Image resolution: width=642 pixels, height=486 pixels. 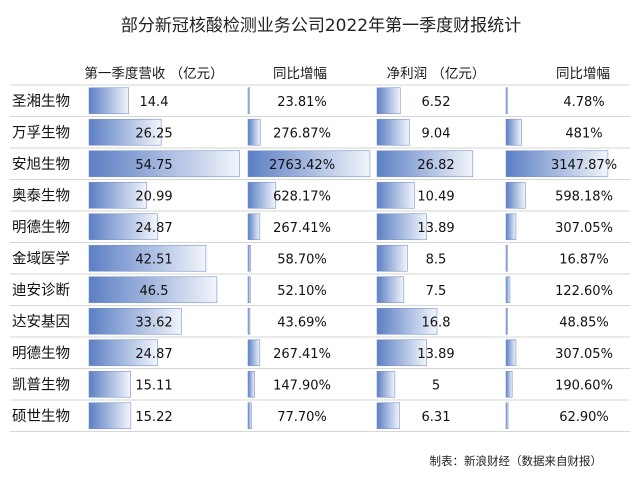 What do you see at coordinates (302, 385) in the screenshot?
I see `value-label-revenue-growth: 147.90%` at bounding box center [302, 385].